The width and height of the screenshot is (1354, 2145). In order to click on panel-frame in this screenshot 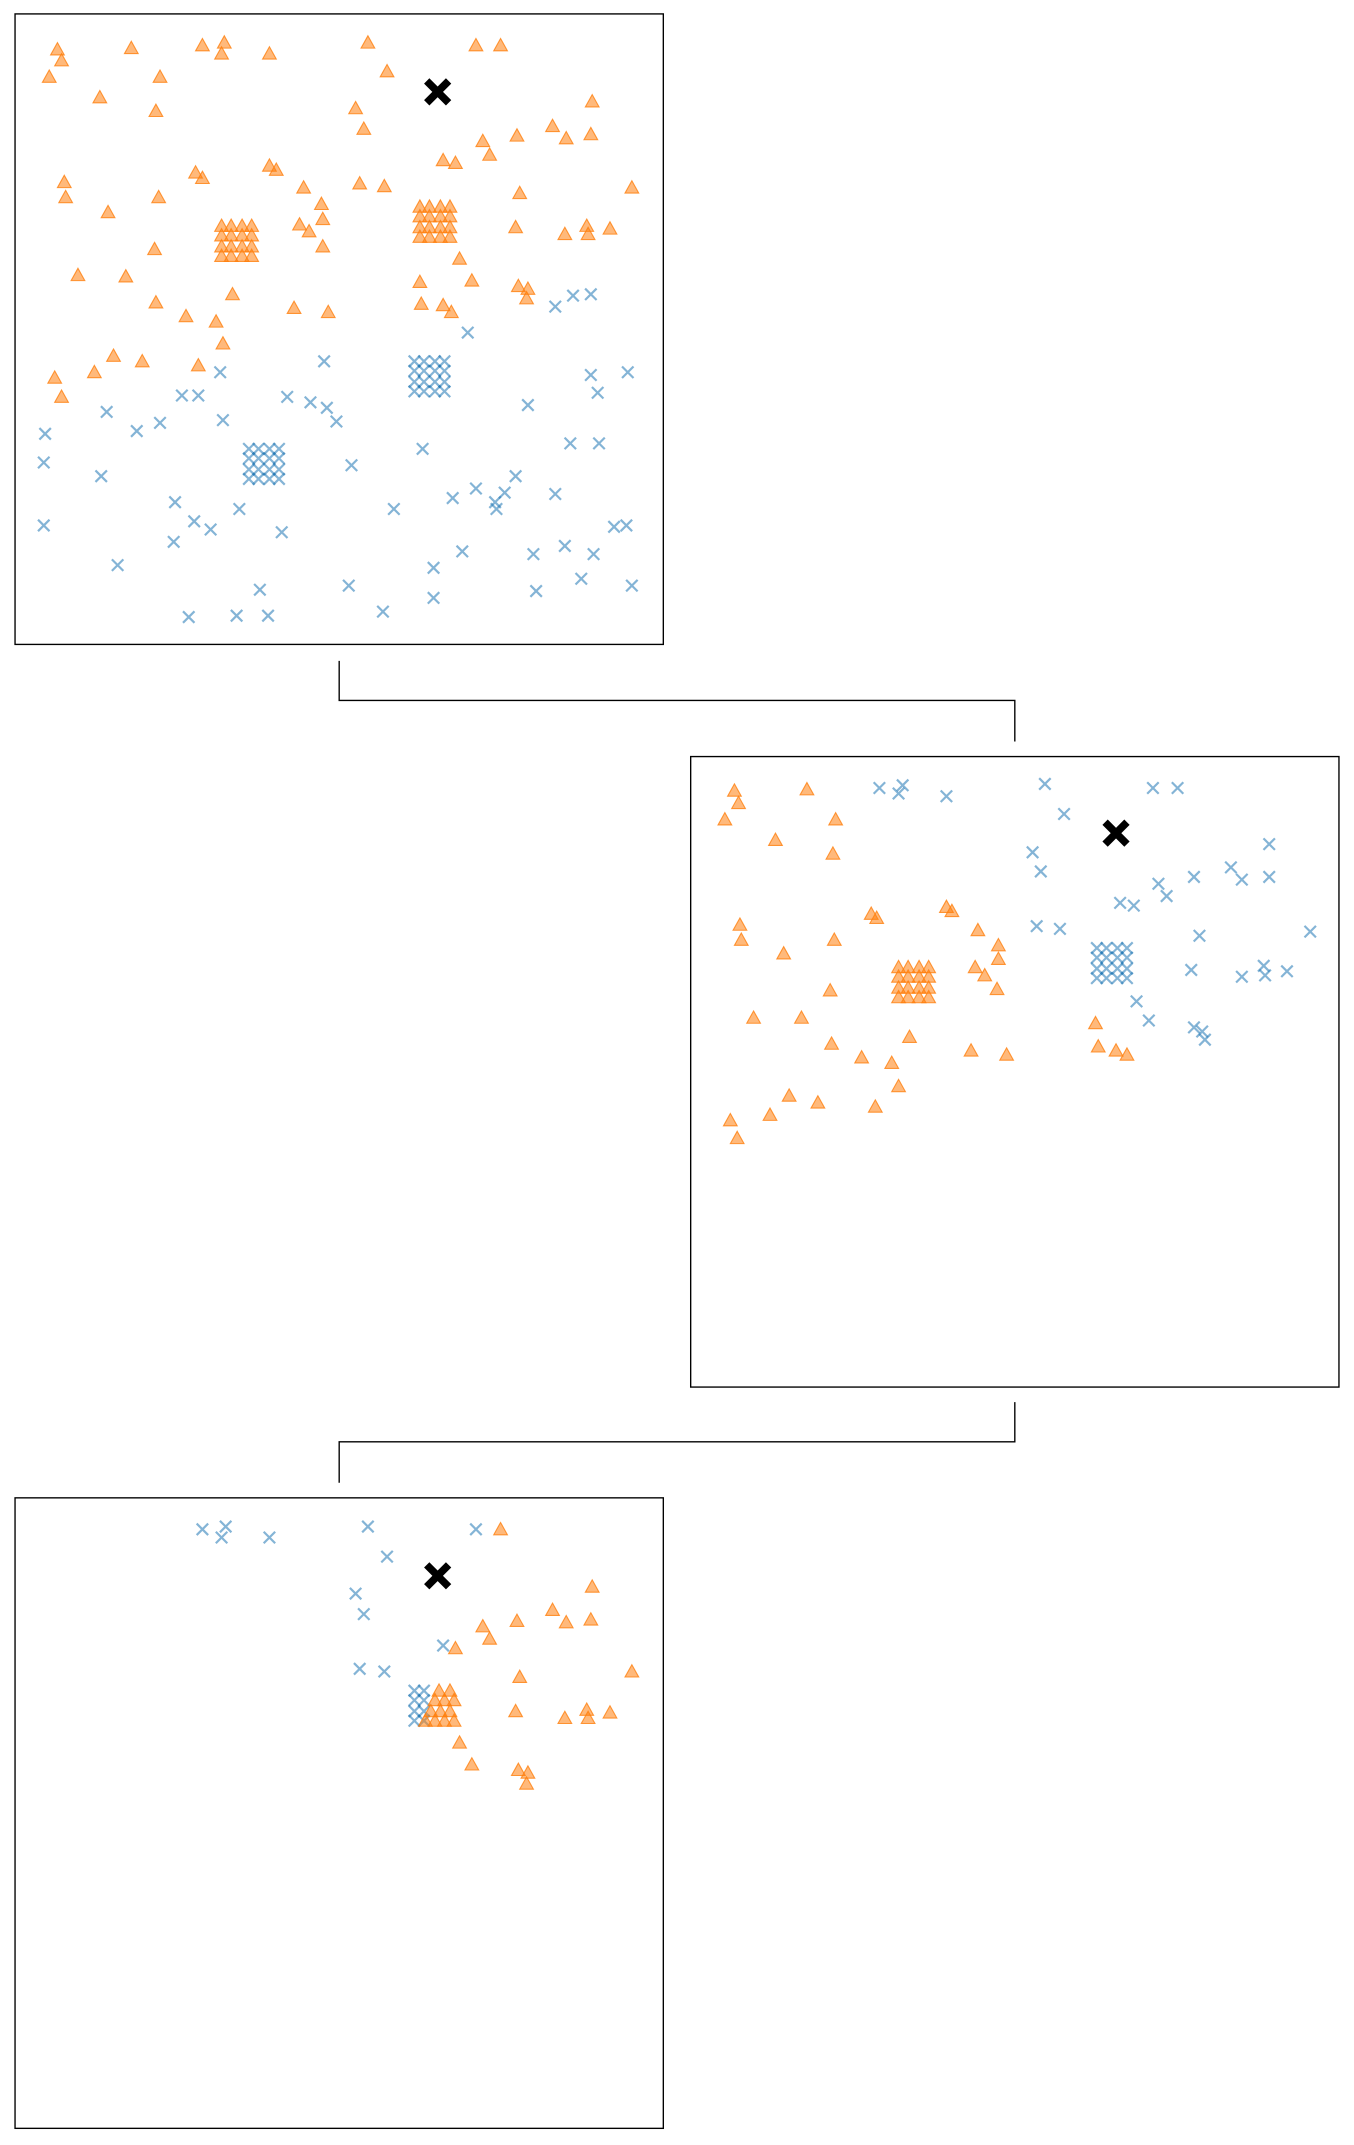, I will do `click(339, 329)`.